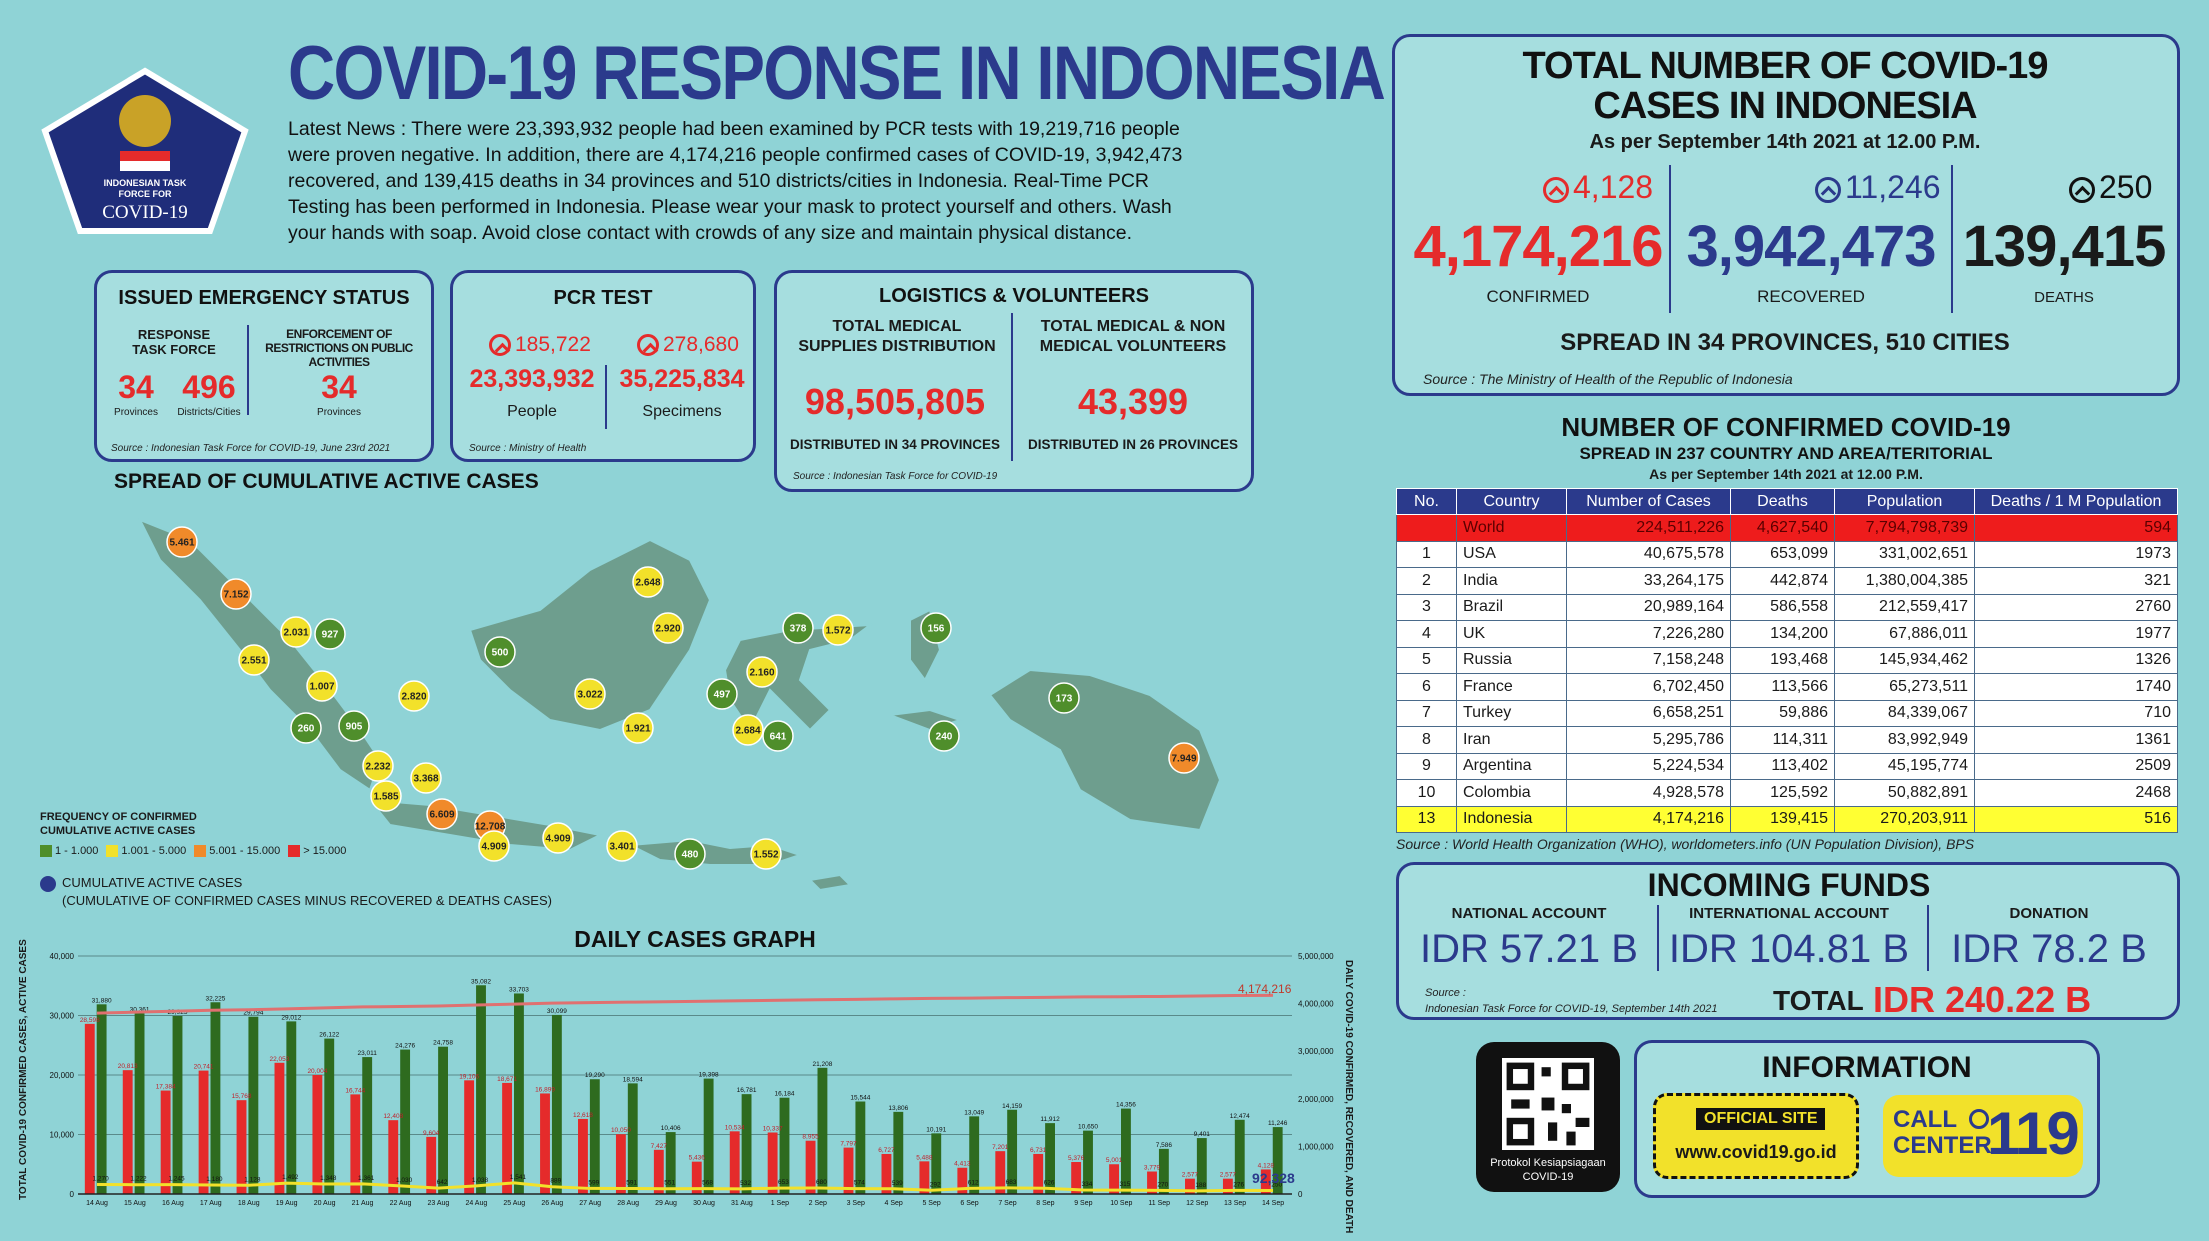 The image size is (2209, 1241). I want to click on map-point-label: 497, so click(722, 695).